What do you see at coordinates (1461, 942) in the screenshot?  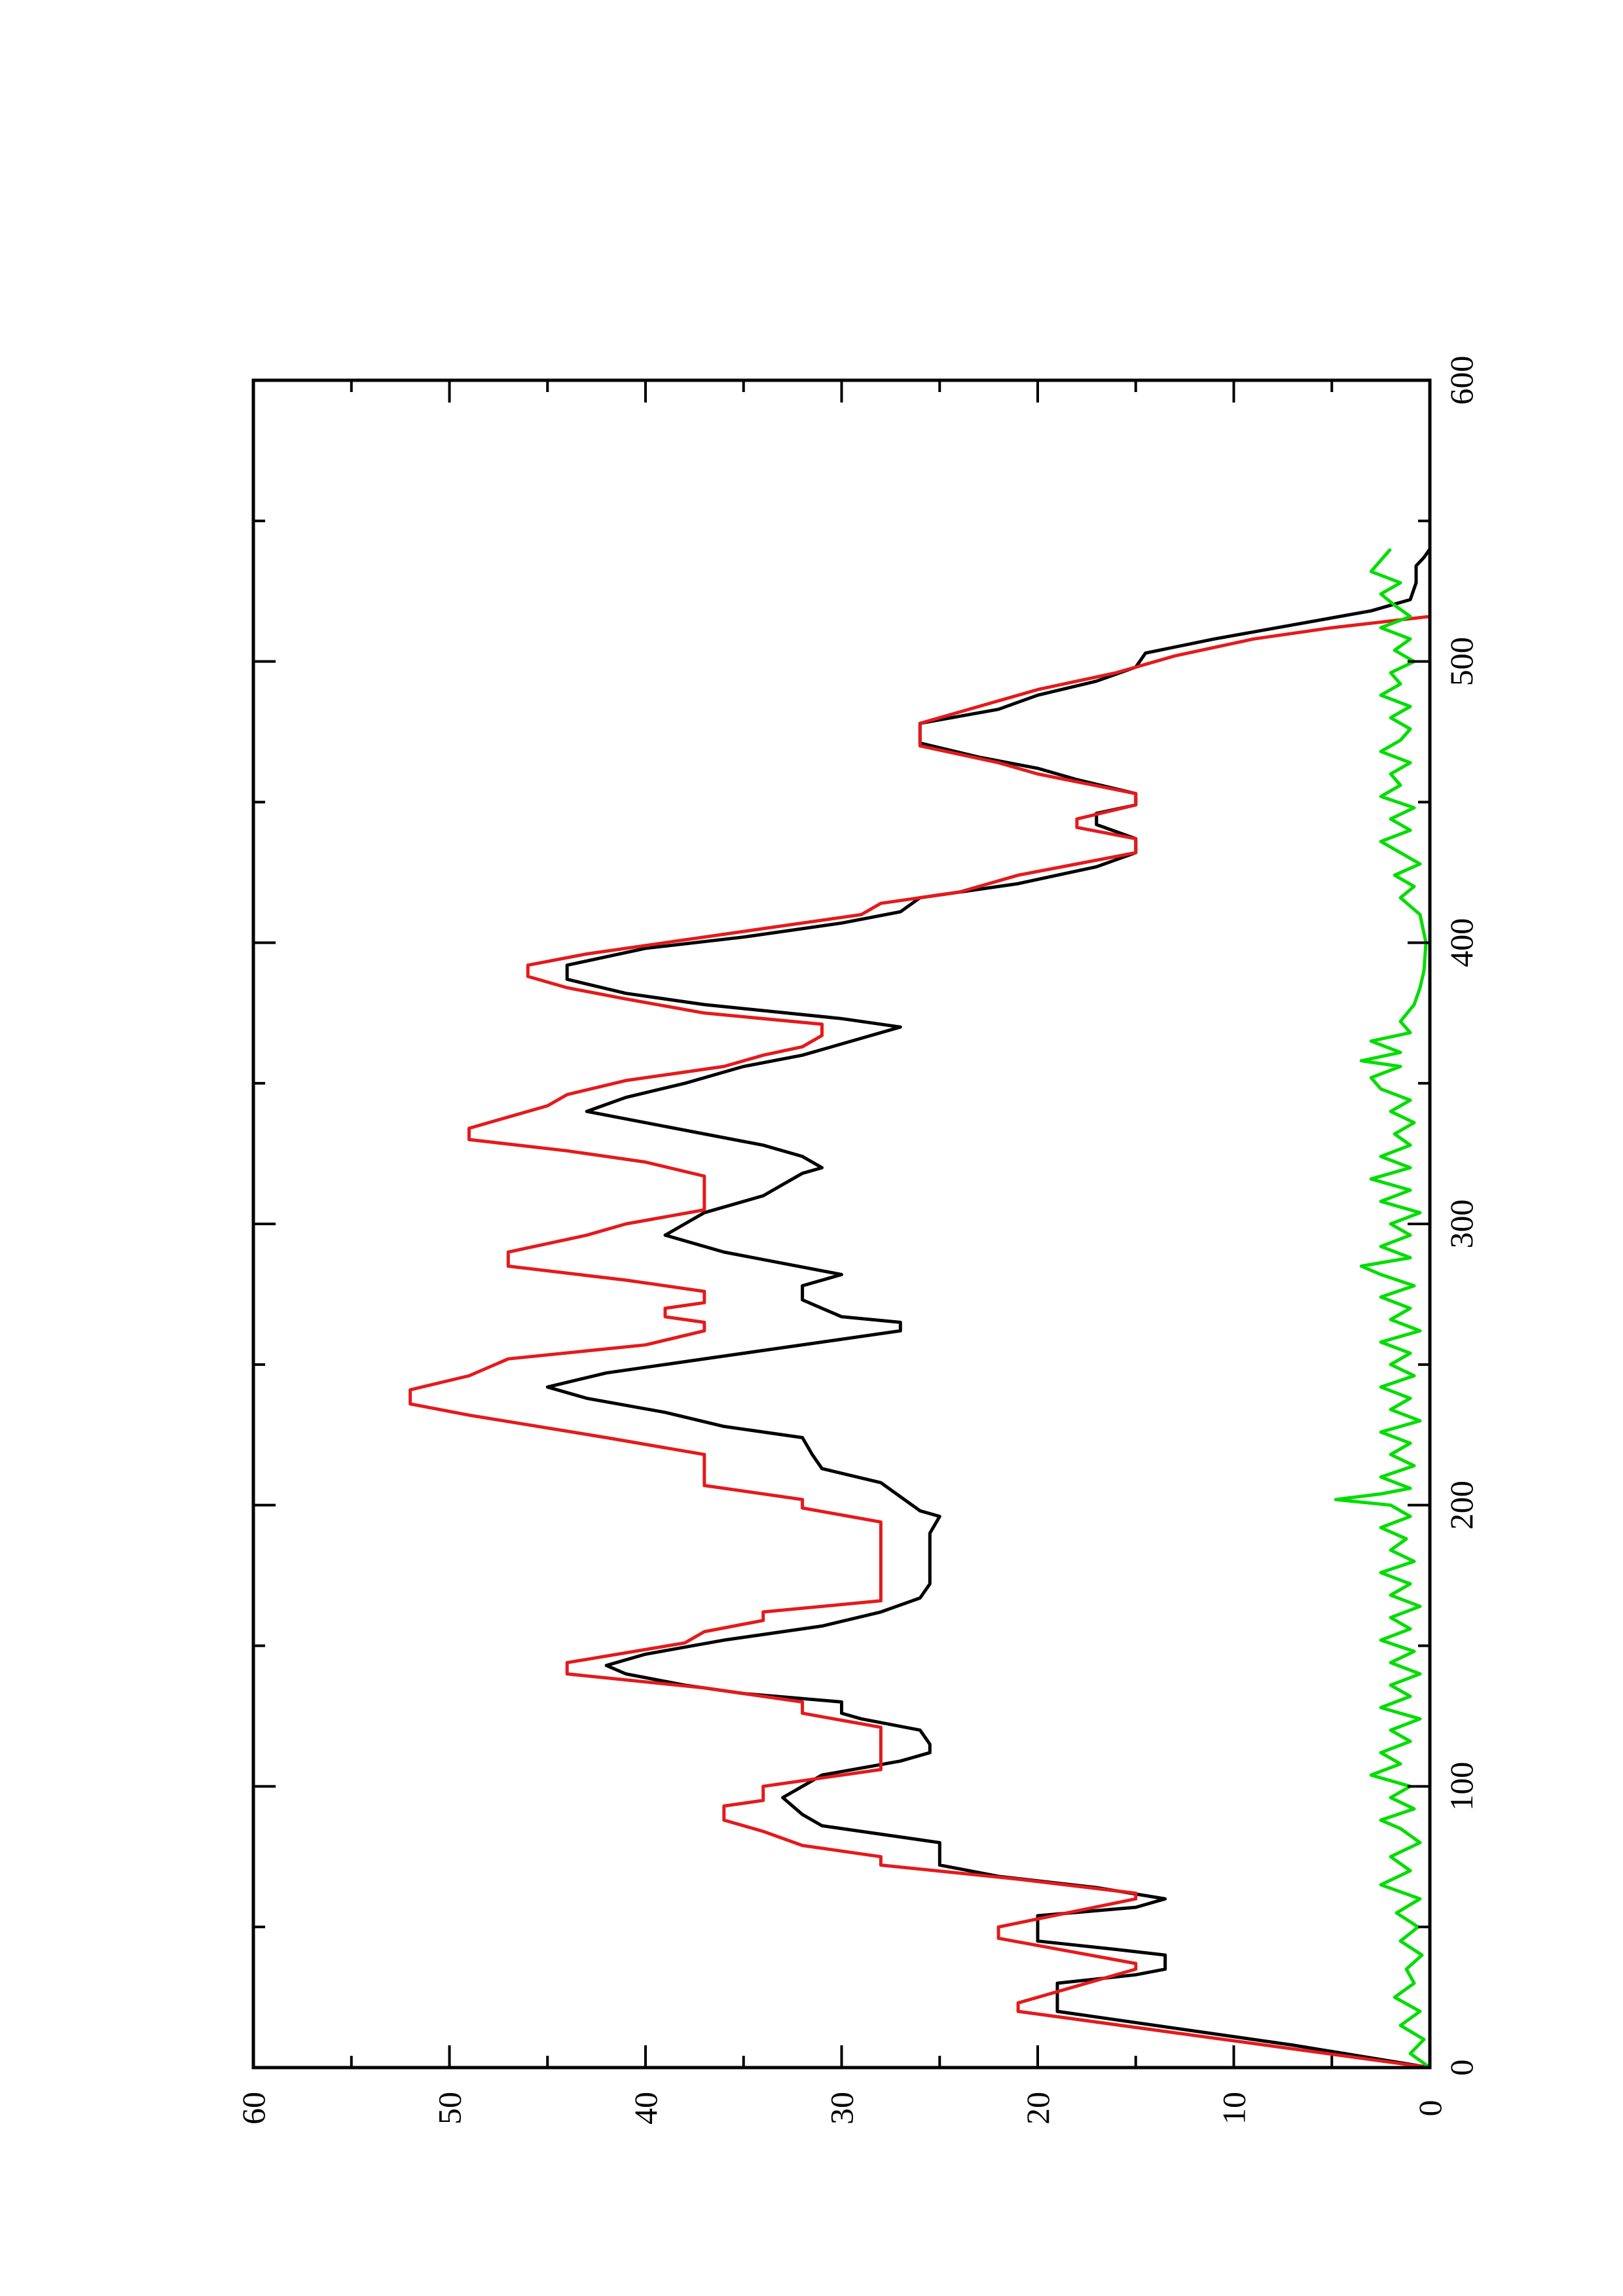 I see `x-tick-label-400: 400` at bounding box center [1461, 942].